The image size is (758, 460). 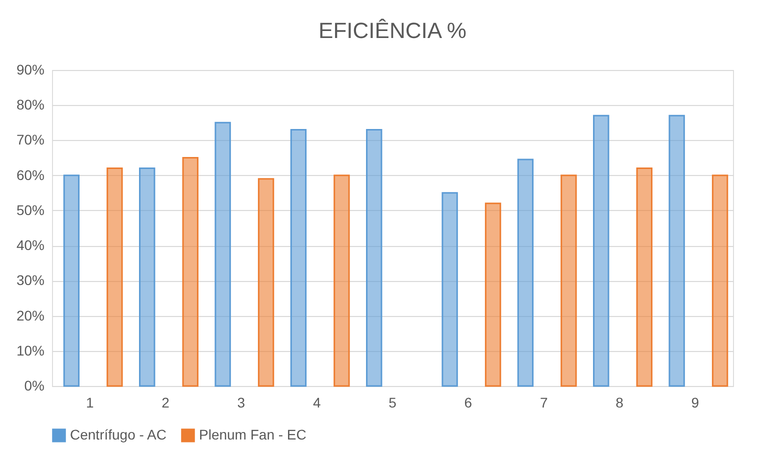 What do you see at coordinates (166, 402) in the screenshot?
I see `x-tick-label: 2` at bounding box center [166, 402].